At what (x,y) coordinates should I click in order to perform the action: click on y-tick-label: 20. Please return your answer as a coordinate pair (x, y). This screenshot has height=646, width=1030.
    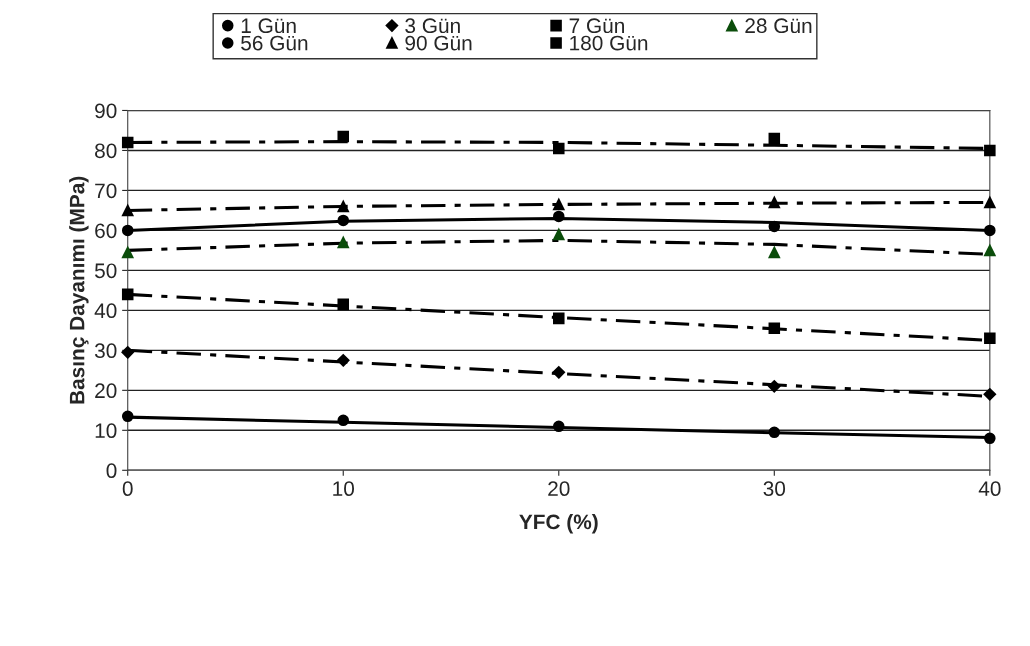
    Looking at the image, I should click on (106, 391).